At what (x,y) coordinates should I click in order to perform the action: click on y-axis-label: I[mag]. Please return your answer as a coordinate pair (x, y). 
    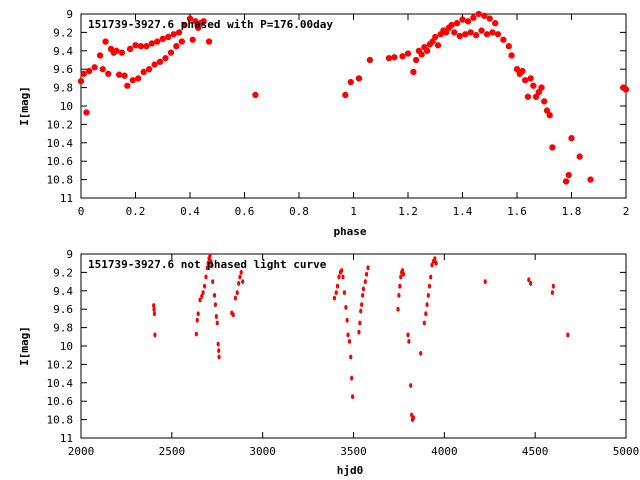
    Looking at the image, I should click on (24, 346).